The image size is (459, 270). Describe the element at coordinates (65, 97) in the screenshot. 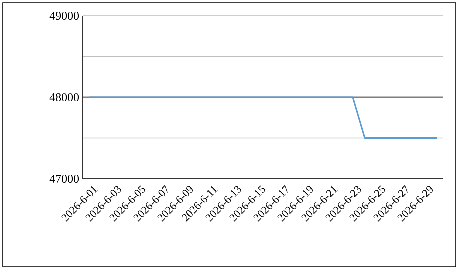

I see `y-tick-label: 48000` at that location.